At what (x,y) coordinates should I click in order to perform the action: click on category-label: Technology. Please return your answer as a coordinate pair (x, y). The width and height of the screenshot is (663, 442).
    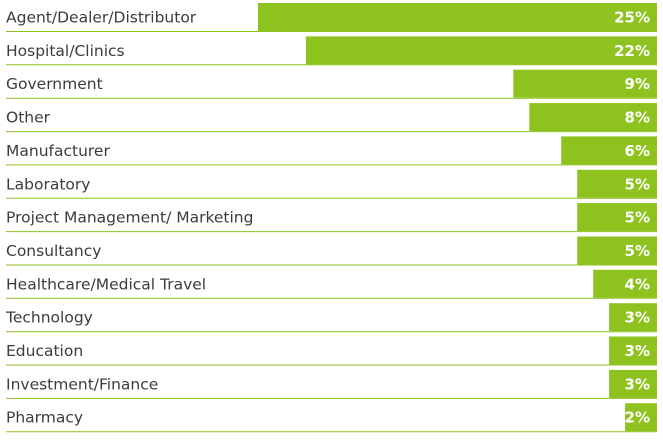
    Looking at the image, I should click on (49, 318).